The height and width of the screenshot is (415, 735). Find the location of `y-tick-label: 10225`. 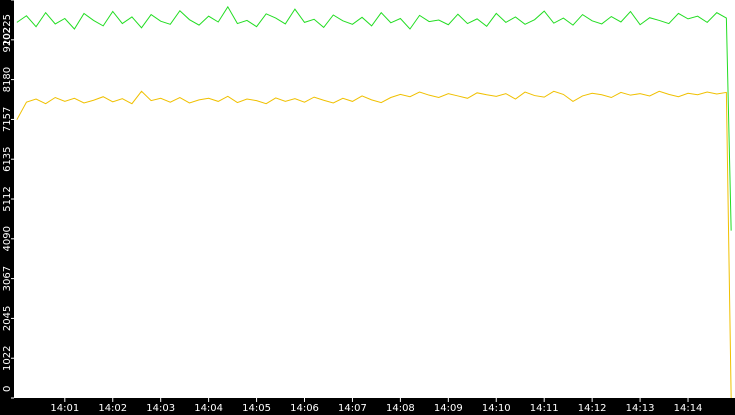

y-tick-label: 10225 is located at coordinates (7, 30).